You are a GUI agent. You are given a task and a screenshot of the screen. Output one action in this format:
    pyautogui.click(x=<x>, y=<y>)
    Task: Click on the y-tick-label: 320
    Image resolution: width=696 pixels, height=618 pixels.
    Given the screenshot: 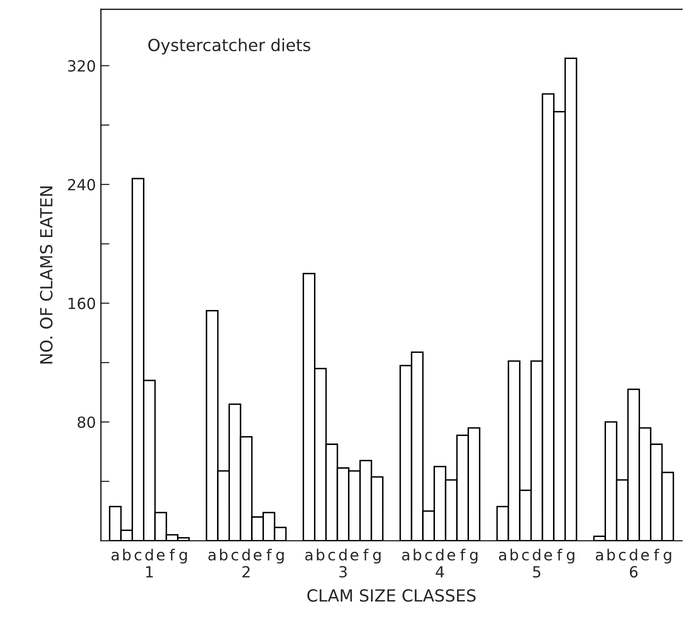 What is the action you would take?
    pyautogui.click(x=82, y=66)
    